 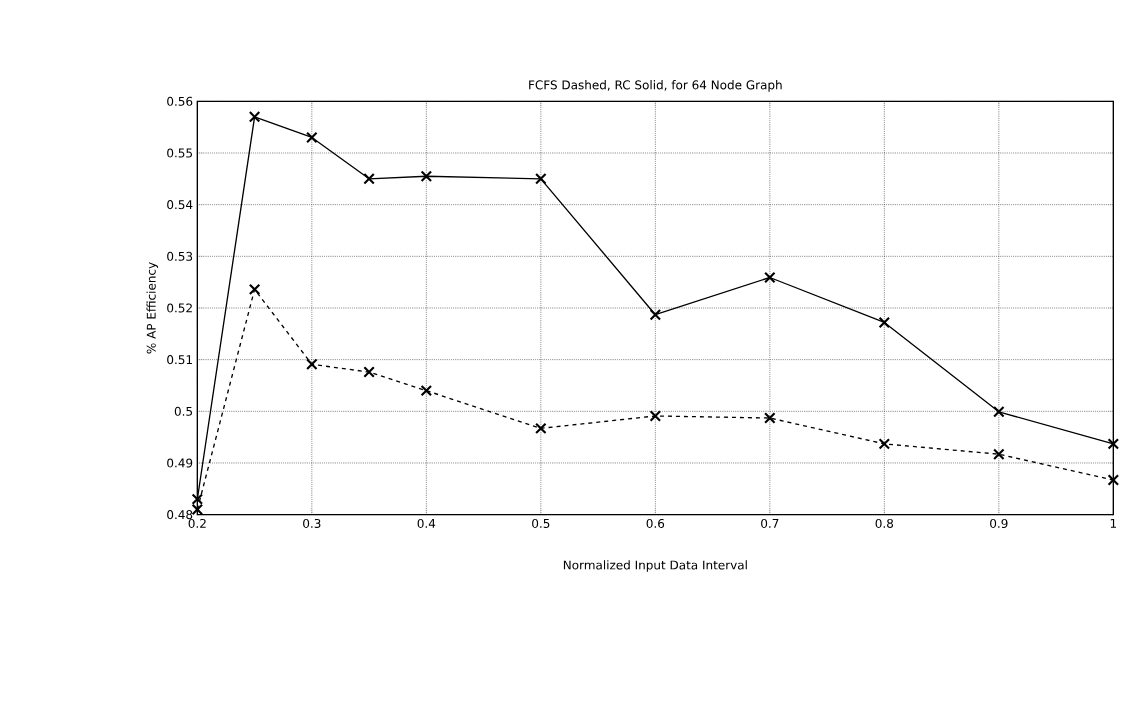 What do you see at coordinates (180, 153) in the screenshot?
I see `y-tick-label: 0.55` at bounding box center [180, 153].